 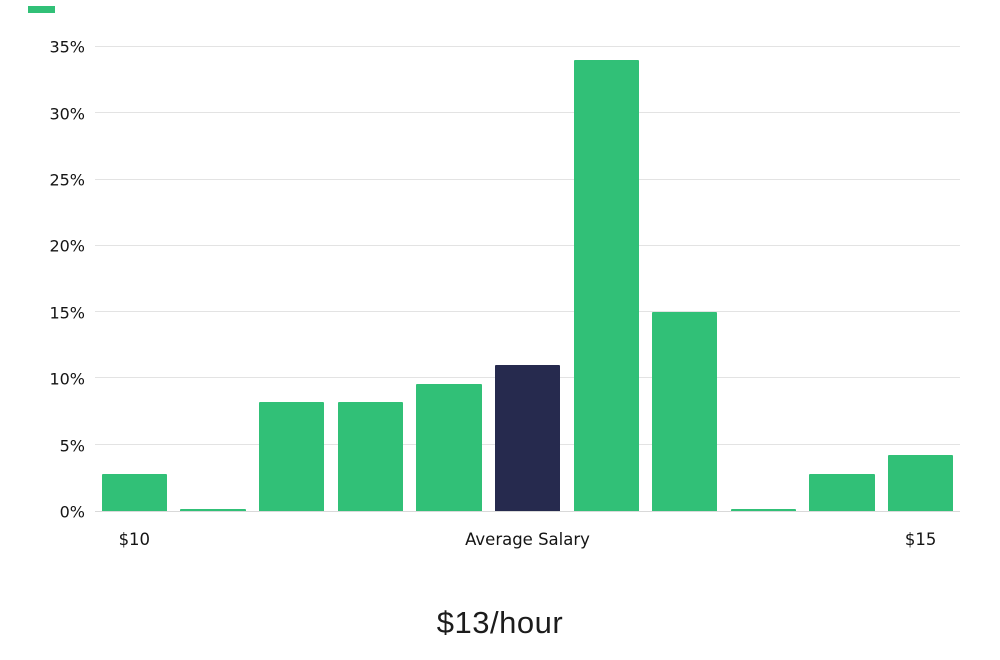 I want to click on y-tick-label: 30%, so click(x=67, y=114).